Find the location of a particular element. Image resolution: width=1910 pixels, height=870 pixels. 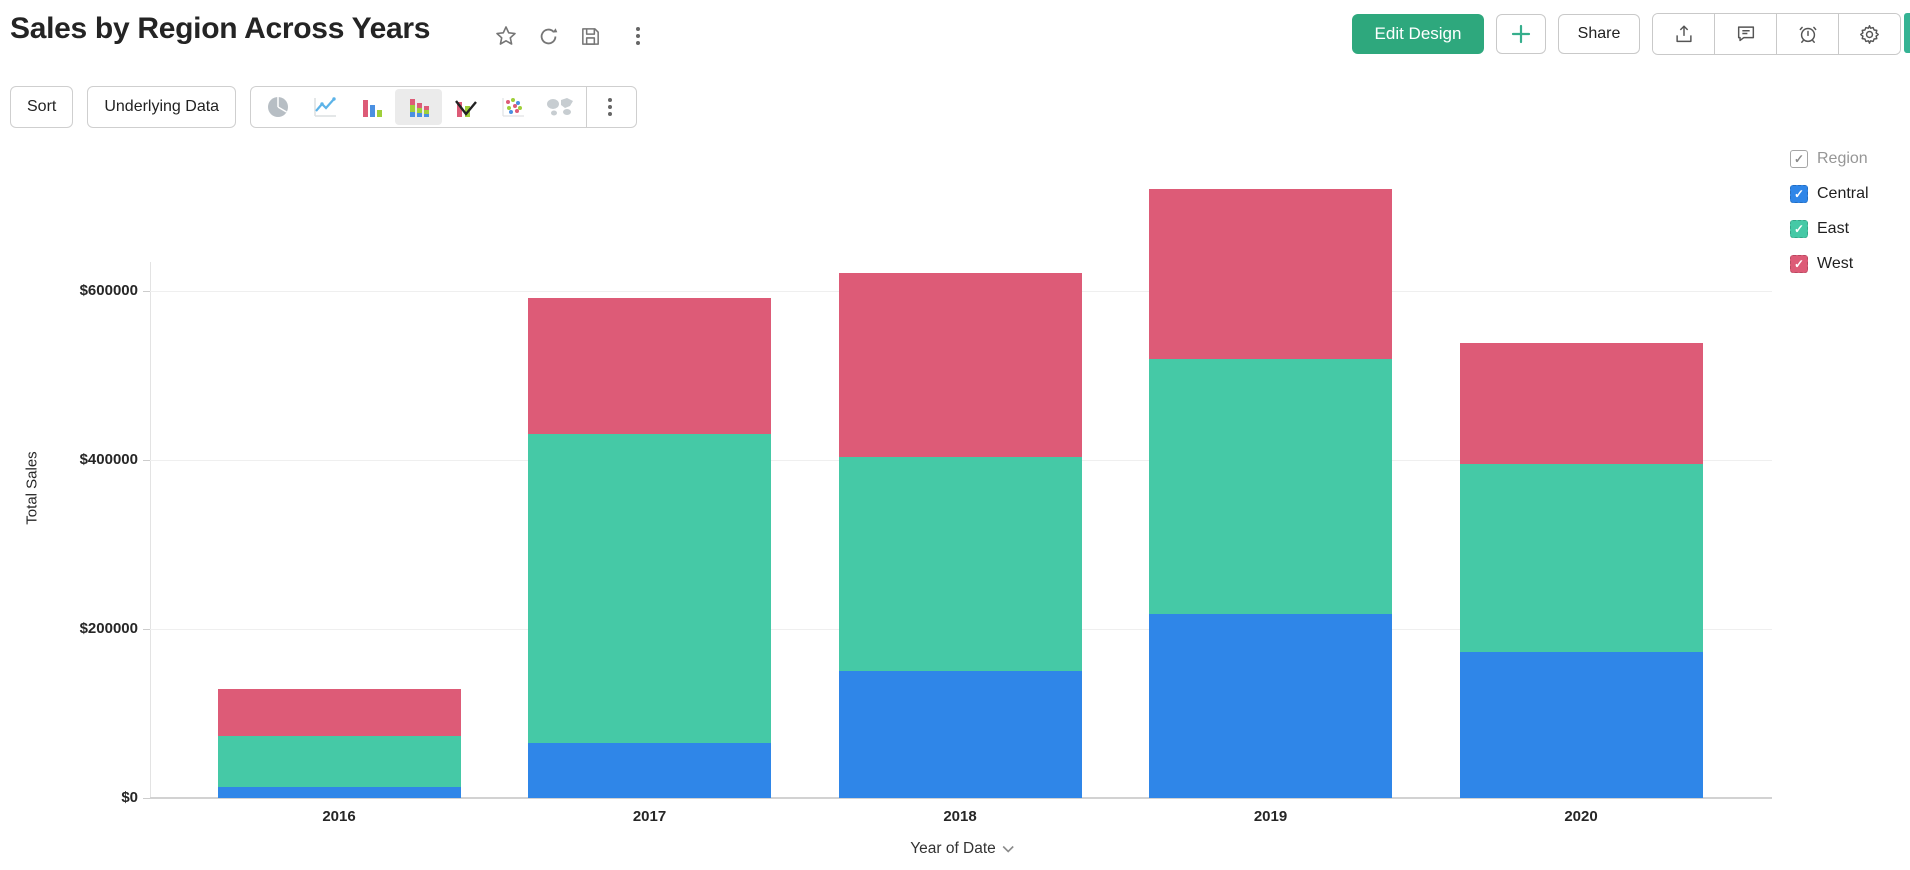

y-tick-label: $0 is located at coordinates (129, 797).